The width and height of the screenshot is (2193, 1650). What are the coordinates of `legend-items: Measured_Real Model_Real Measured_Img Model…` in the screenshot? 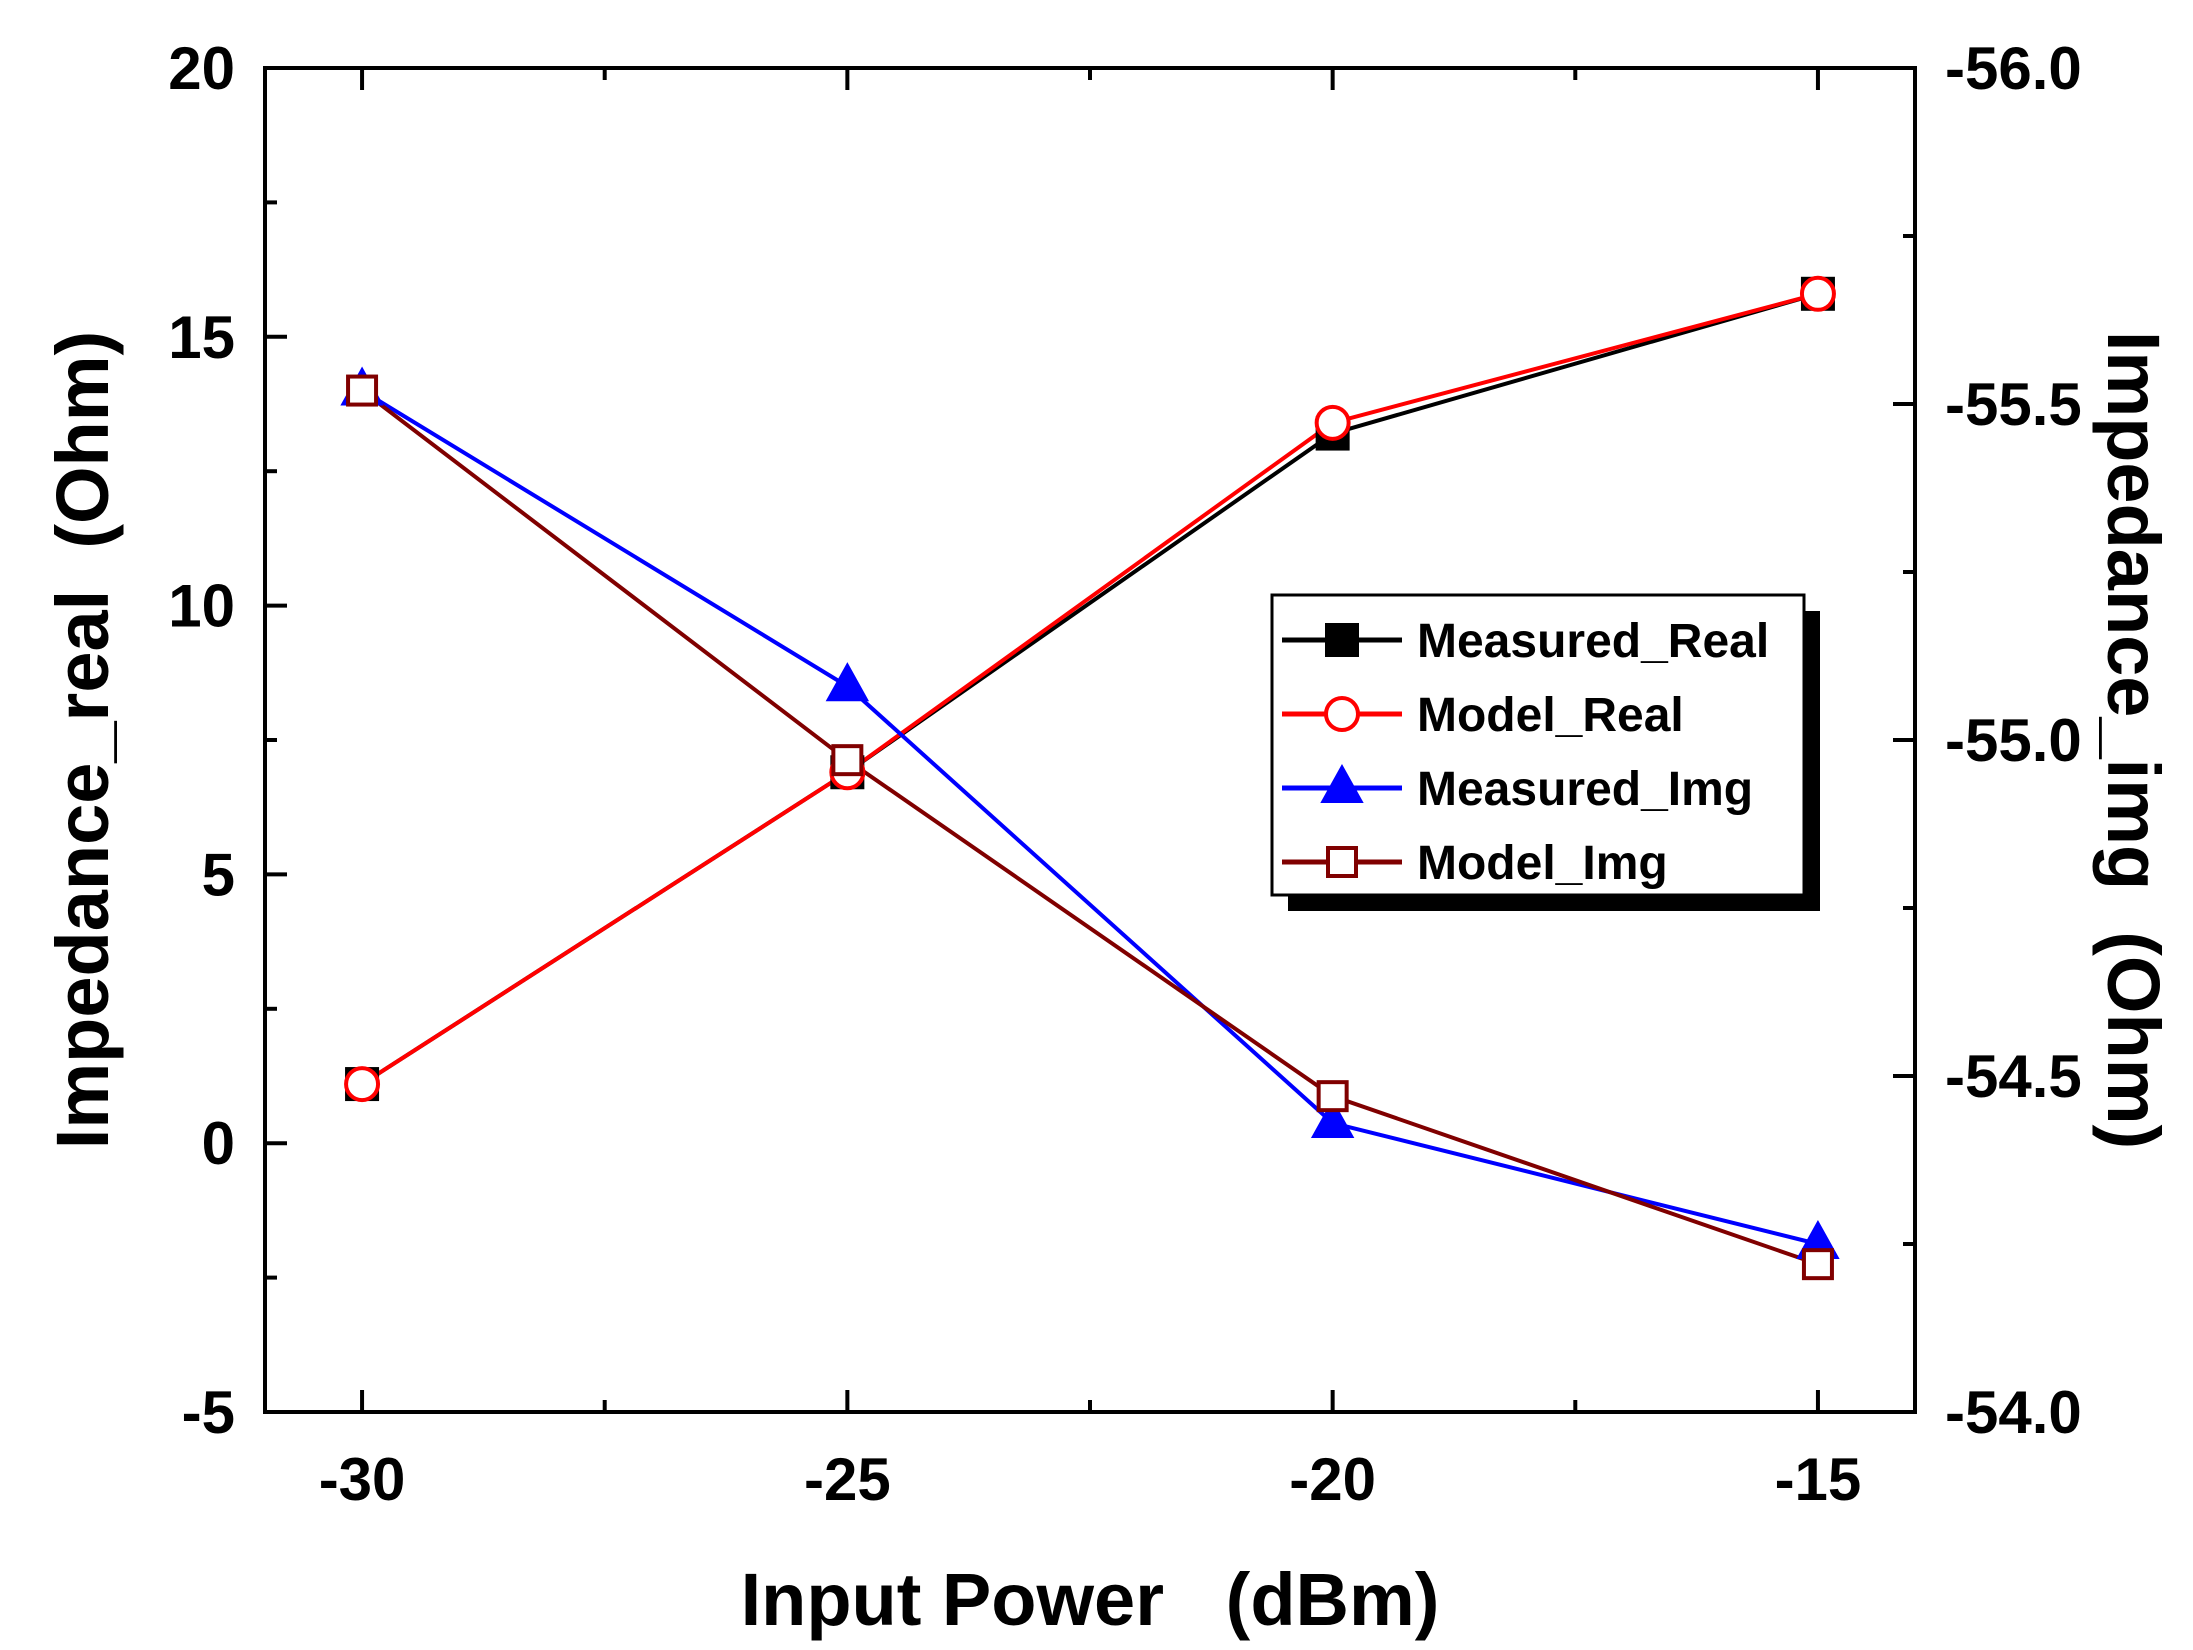 It's located at (1525, 752).